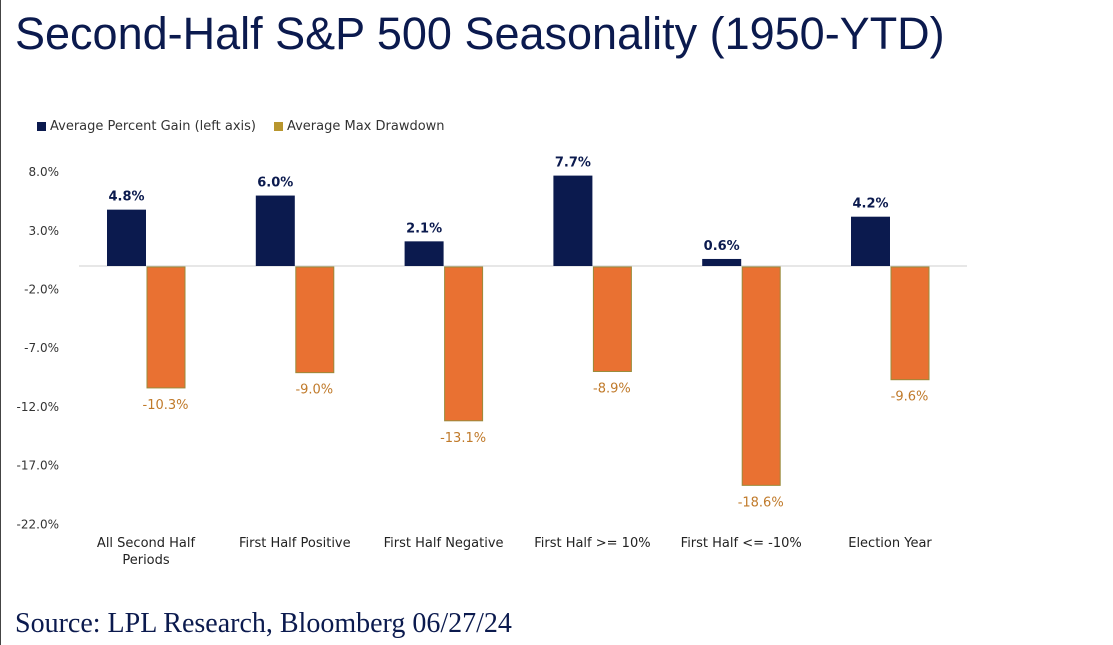  I want to click on y-tick-label: -22.0%, so click(38, 524).